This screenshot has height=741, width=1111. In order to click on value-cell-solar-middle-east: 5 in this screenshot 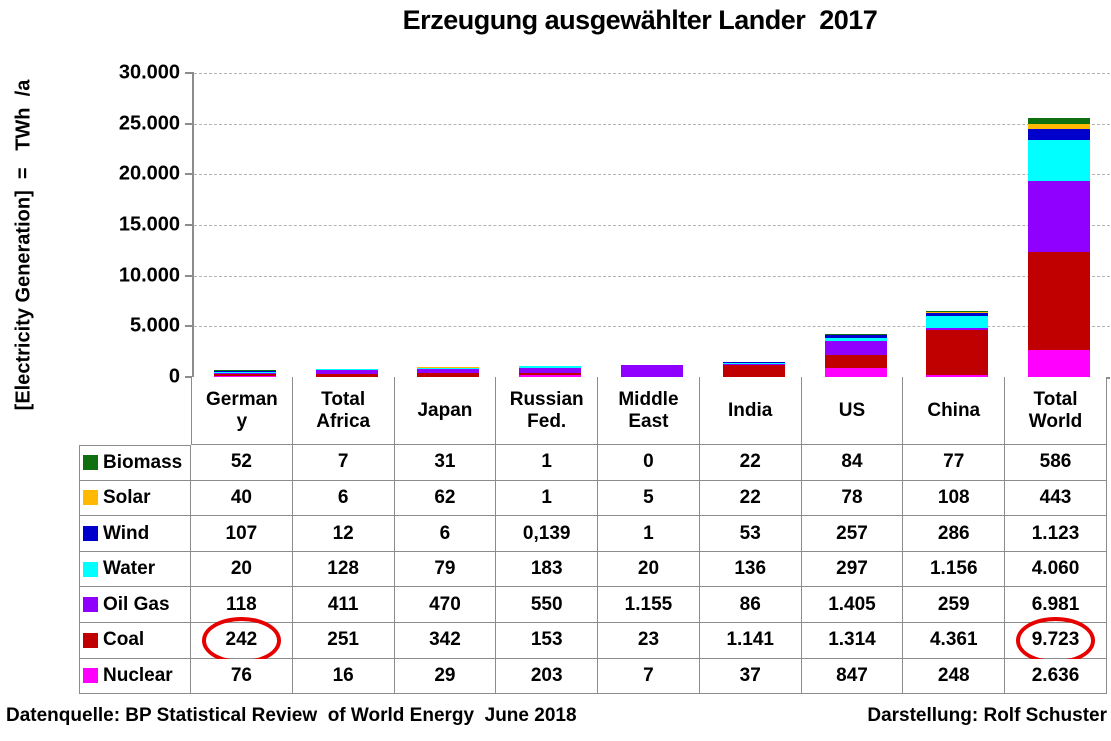, I will do `click(649, 498)`.